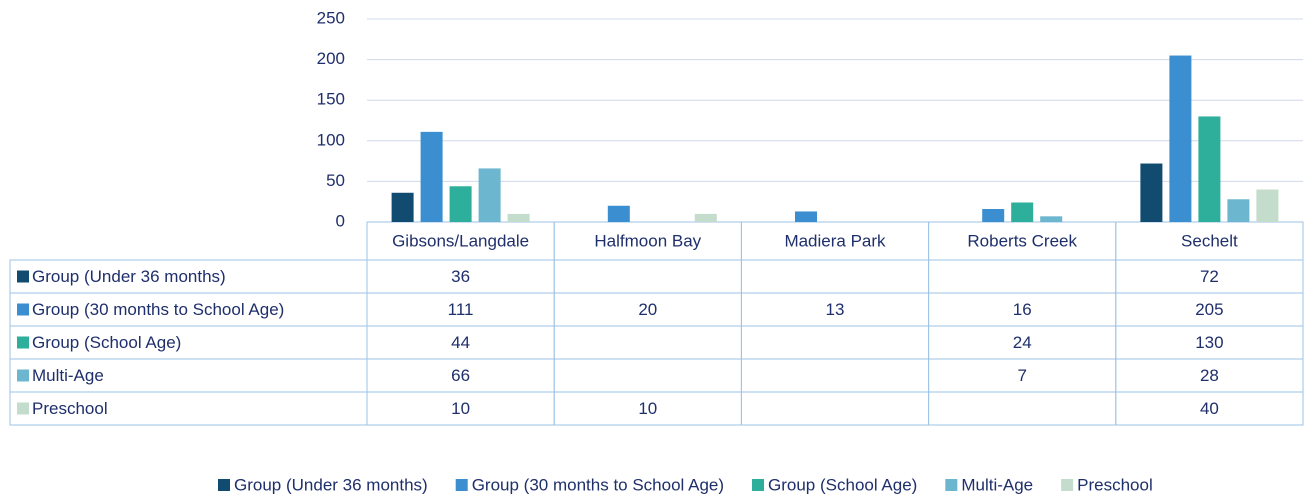 Image resolution: width=1304 pixels, height=496 pixels. I want to click on row-label: Group (30 months to School Age), so click(158, 309).